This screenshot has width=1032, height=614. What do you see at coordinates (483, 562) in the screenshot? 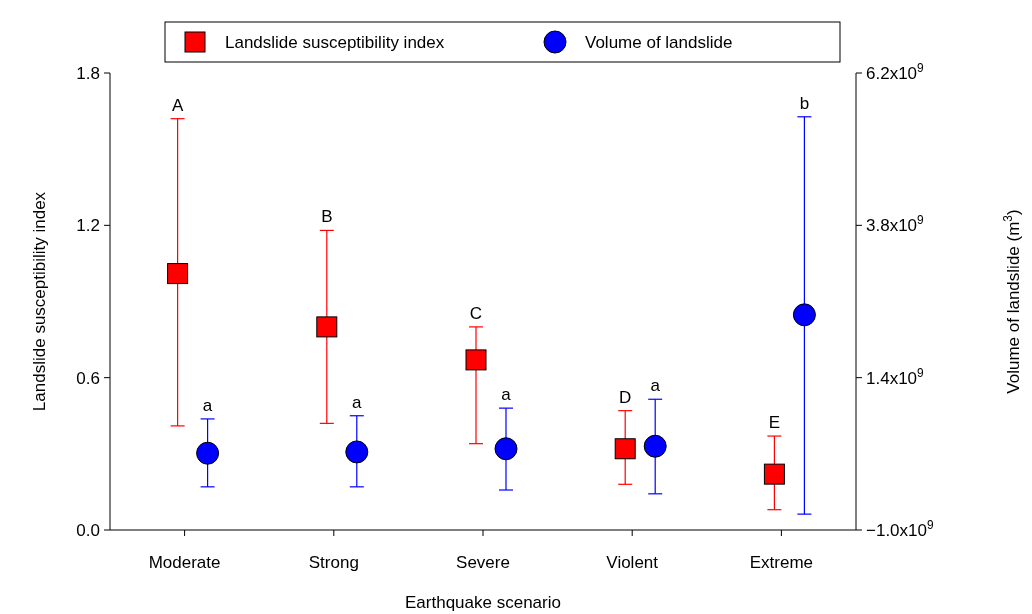
I see `x-tick-label: Severe` at bounding box center [483, 562].